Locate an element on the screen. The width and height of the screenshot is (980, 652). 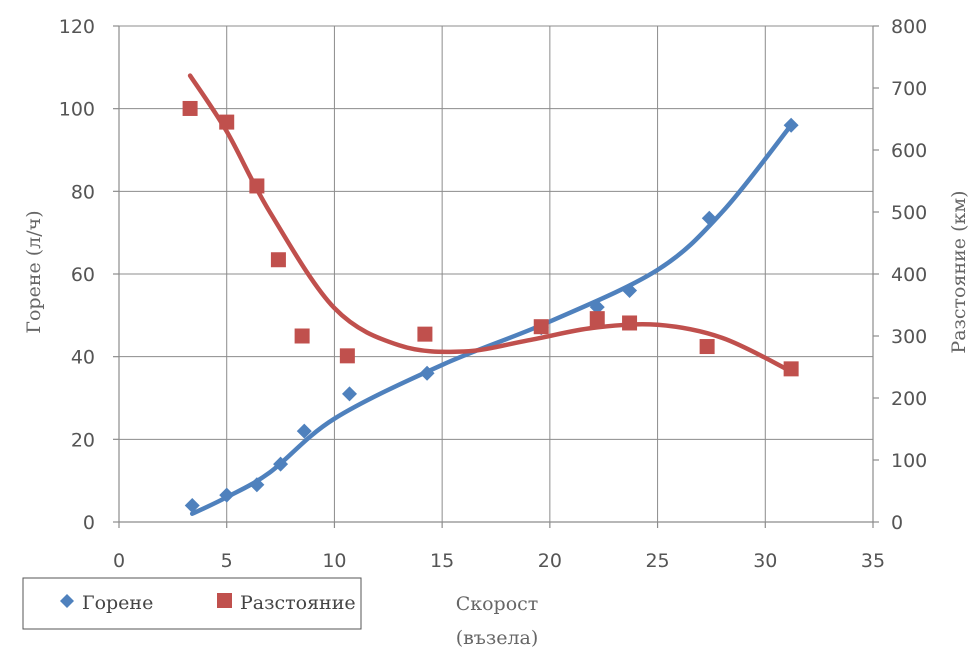
x-axis-title-line-1: Скорост is located at coordinates (497, 604).